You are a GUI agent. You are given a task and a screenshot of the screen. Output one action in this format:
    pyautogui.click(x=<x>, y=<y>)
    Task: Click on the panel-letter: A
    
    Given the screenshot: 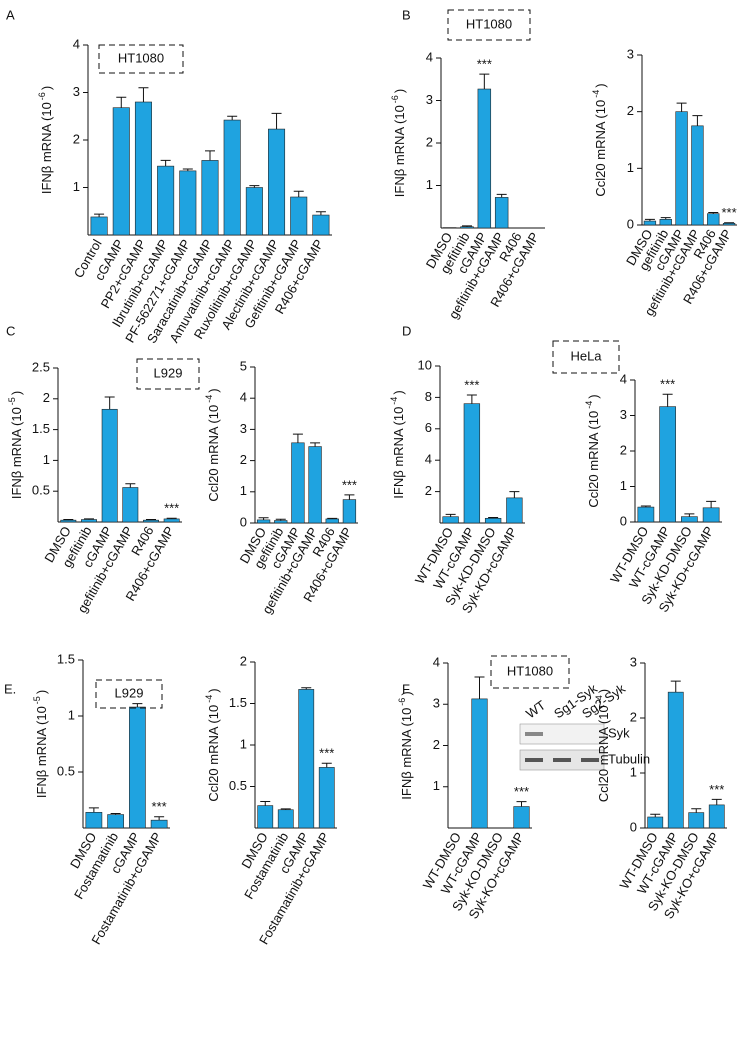 What is the action you would take?
    pyautogui.click(x=10, y=14)
    